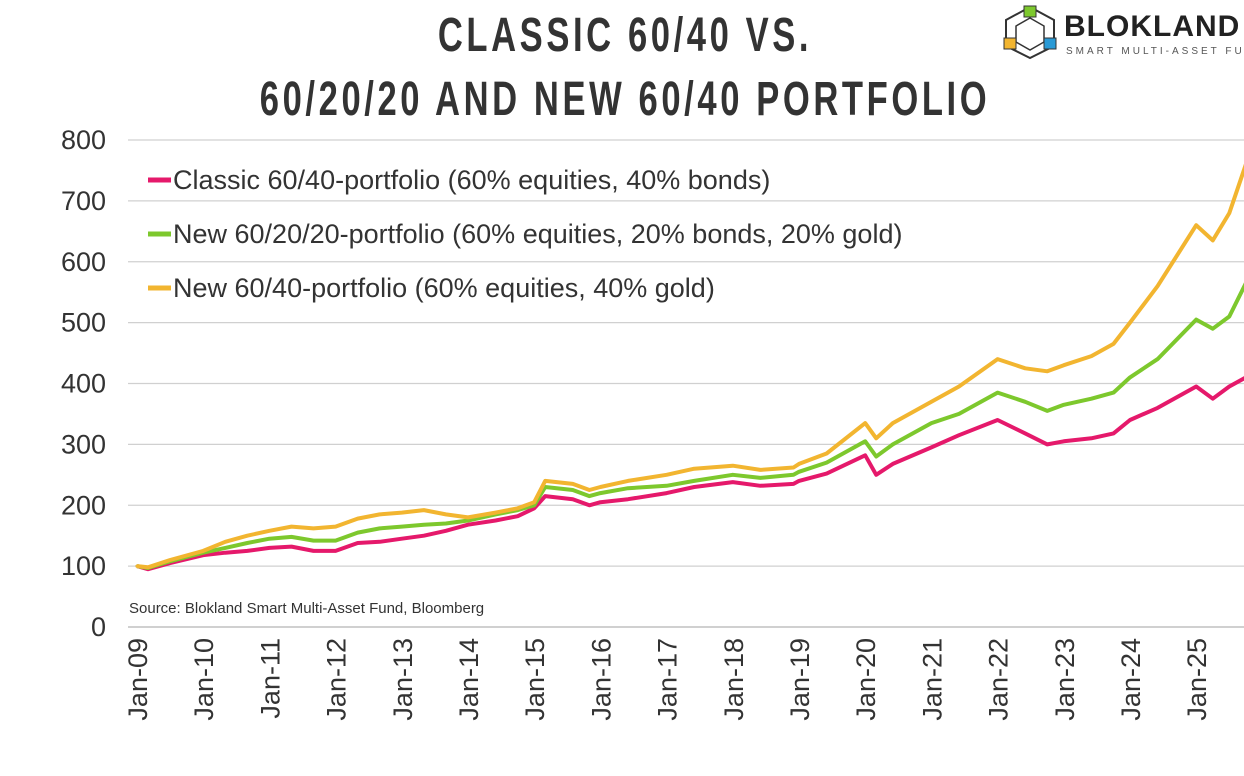 This screenshot has width=1244, height=776. Describe the element at coordinates (98, 627) in the screenshot. I see `y-tick-label: 0` at that location.